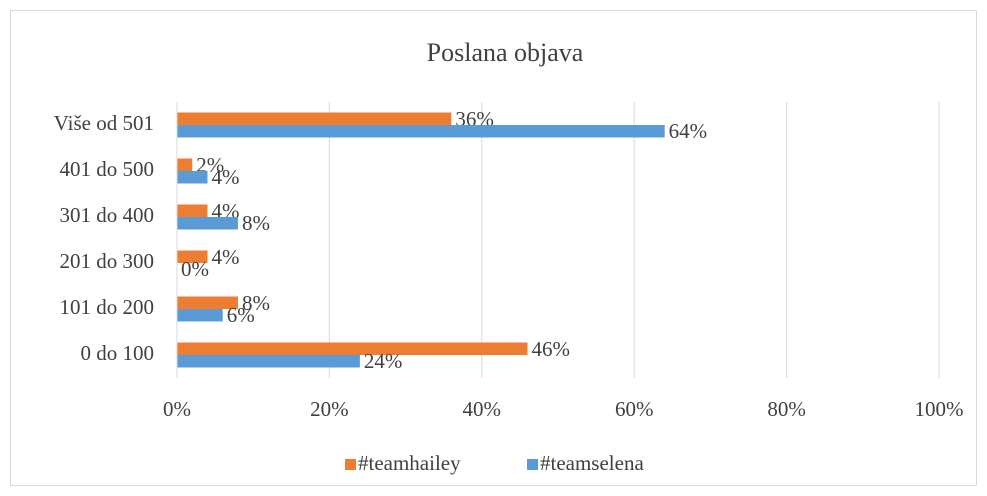 This screenshot has width=987, height=496. What do you see at coordinates (383, 361) in the screenshot?
I see `data-label: 24%` at bounding box center [383, 361].